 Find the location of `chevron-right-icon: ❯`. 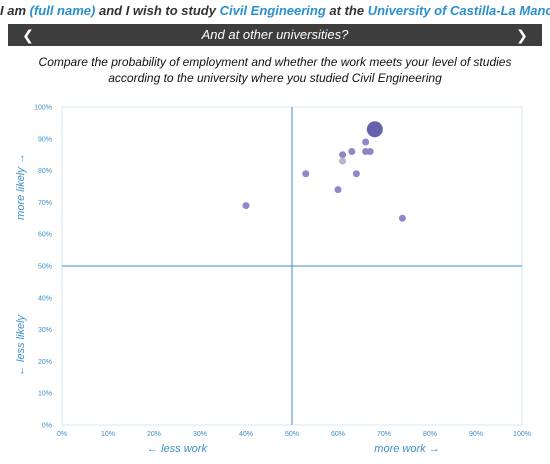

chevron-right-icon: ❯ is located at coordinates (522, 35).